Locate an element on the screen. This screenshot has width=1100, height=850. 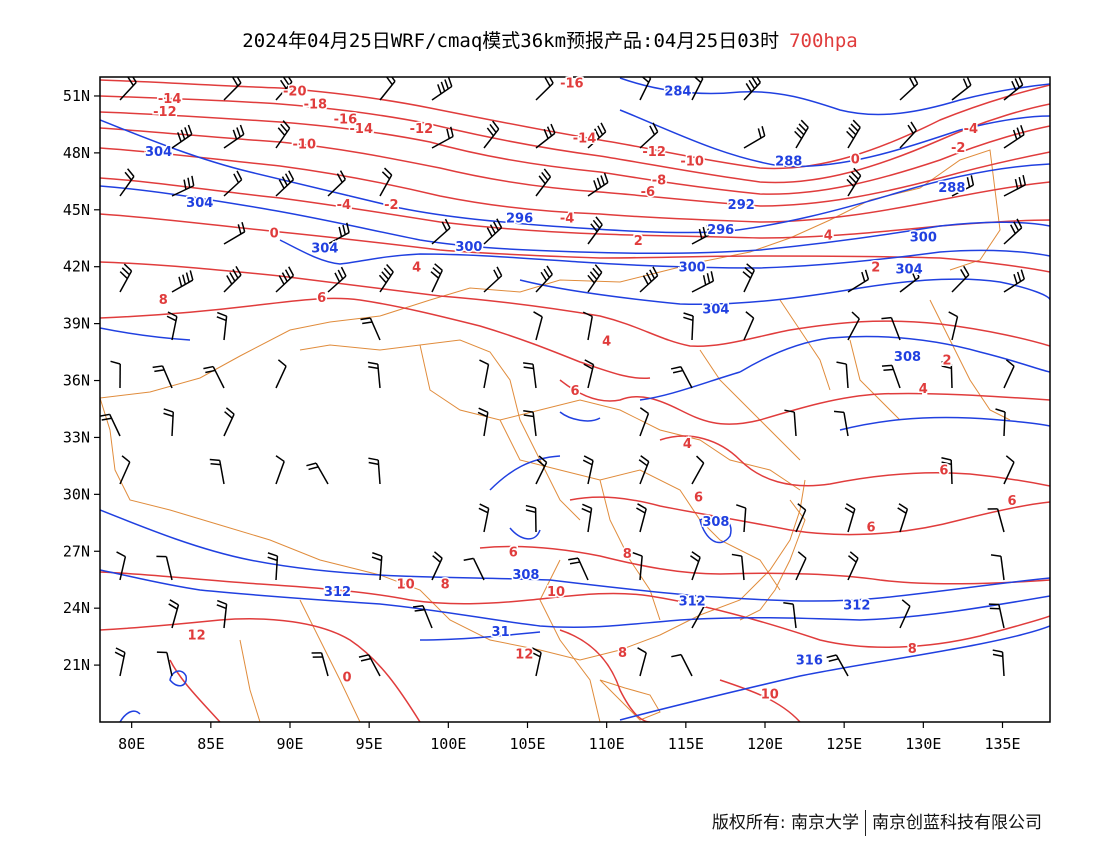
lat-tick-label: 39N is located at coordinates (76, 324).